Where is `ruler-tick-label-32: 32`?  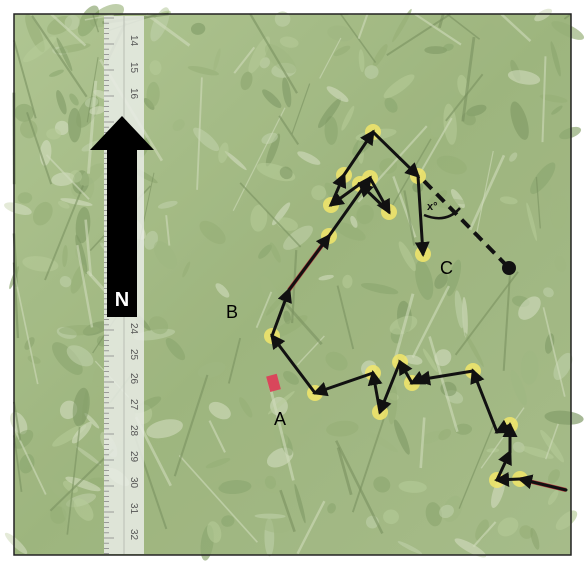
ruler-tick-label-32: 32 is located at coordinates (133, 535).